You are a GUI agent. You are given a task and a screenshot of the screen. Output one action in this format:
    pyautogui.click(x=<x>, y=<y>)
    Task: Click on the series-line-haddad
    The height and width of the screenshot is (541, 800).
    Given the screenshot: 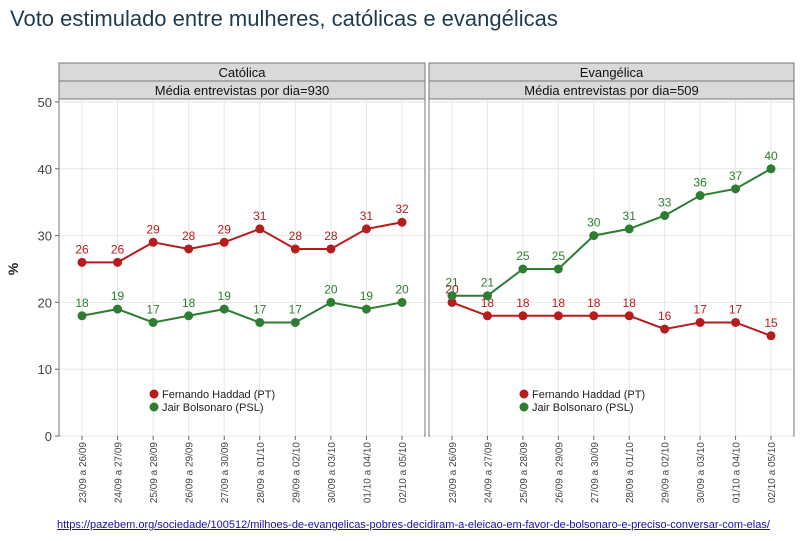 What is the action you would take?
    pyautogui.click(x=242, y=242)
    